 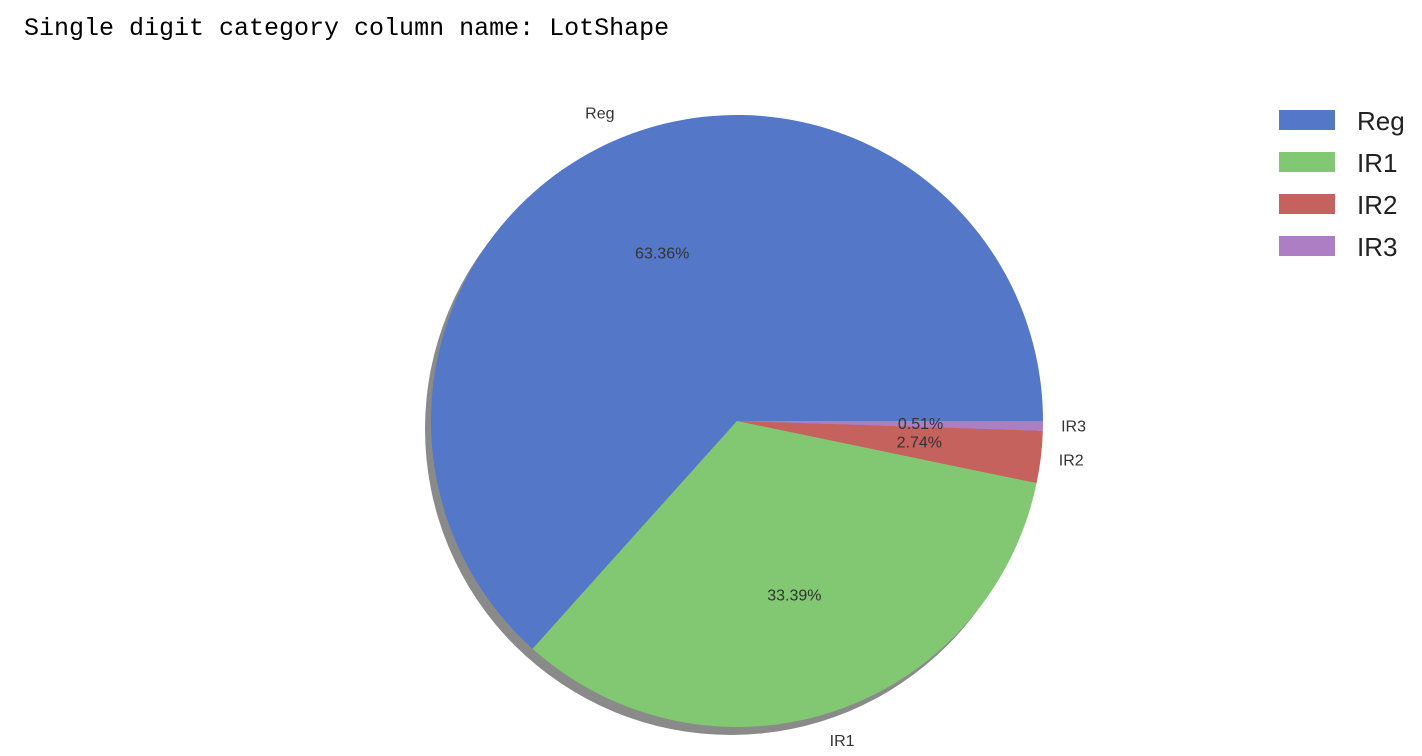 What do you see at coordinates (1377, 163) in the screenshot?
I see `legend-label-ir1: IR1` at bounding box center [1377, 163].